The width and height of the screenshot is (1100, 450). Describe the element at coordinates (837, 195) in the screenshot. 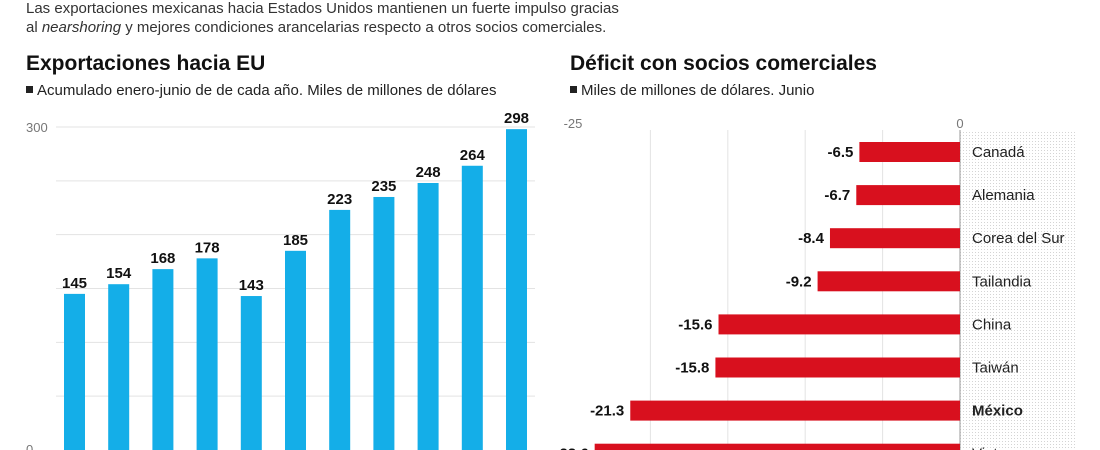

I see `data-label: -6.7` at that location.